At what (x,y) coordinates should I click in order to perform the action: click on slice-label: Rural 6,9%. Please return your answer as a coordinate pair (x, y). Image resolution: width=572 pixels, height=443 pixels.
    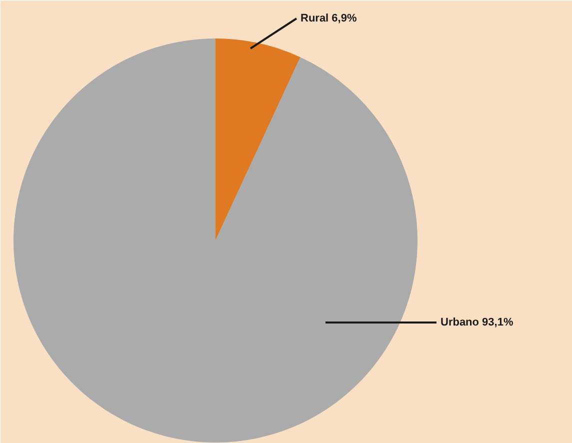
    Looking at the image, I should click on (328, 18).